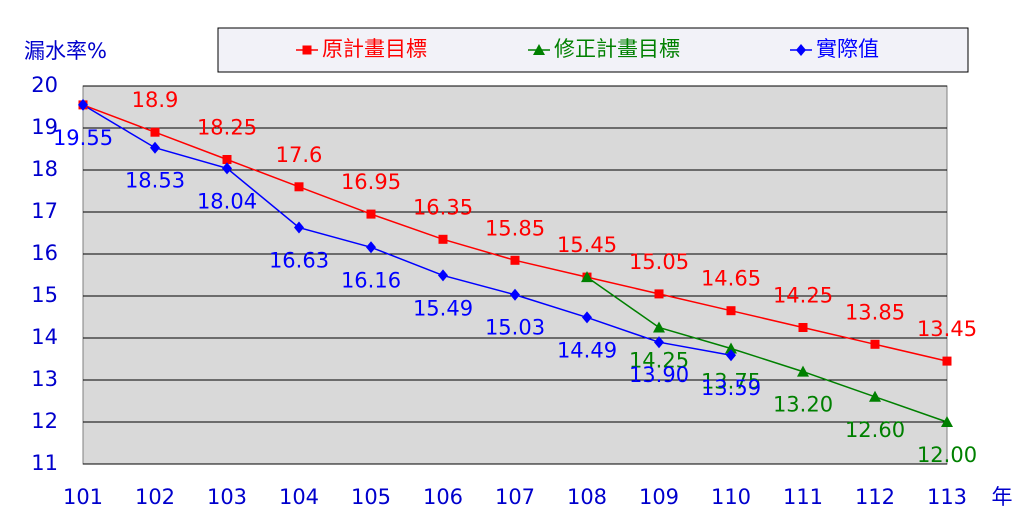 The width and height of the screenshot is (1024, 522). I want to click on data-label: 18.04, so click(227, 201).